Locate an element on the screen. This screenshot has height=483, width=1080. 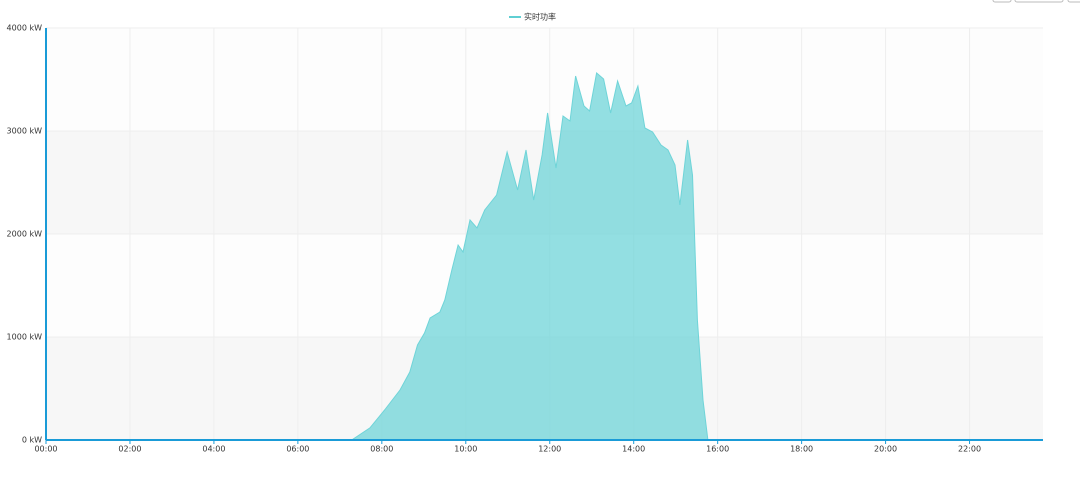
x-tick-label: 18:00 is located at coordinates (801, 449).